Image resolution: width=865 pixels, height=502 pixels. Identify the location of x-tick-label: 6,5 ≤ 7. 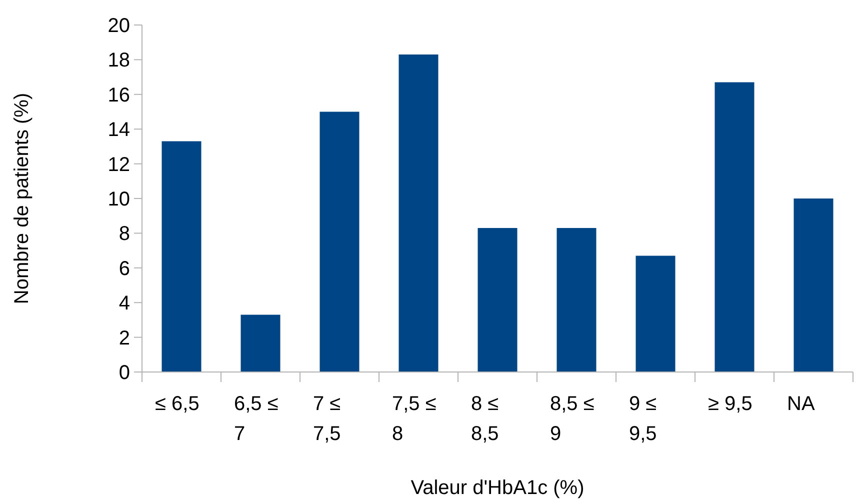
(256, 419).